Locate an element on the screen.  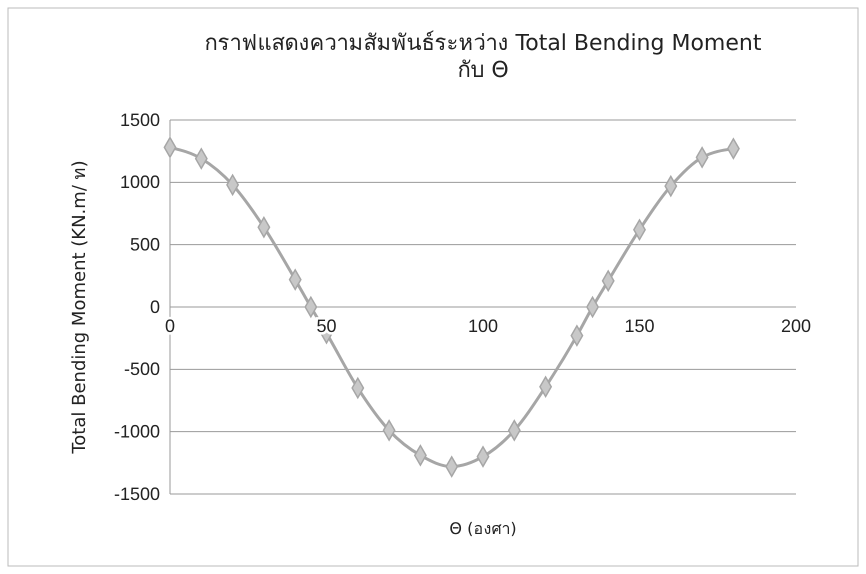
x-tick-label: 150 is located at coordinates (639, 326).